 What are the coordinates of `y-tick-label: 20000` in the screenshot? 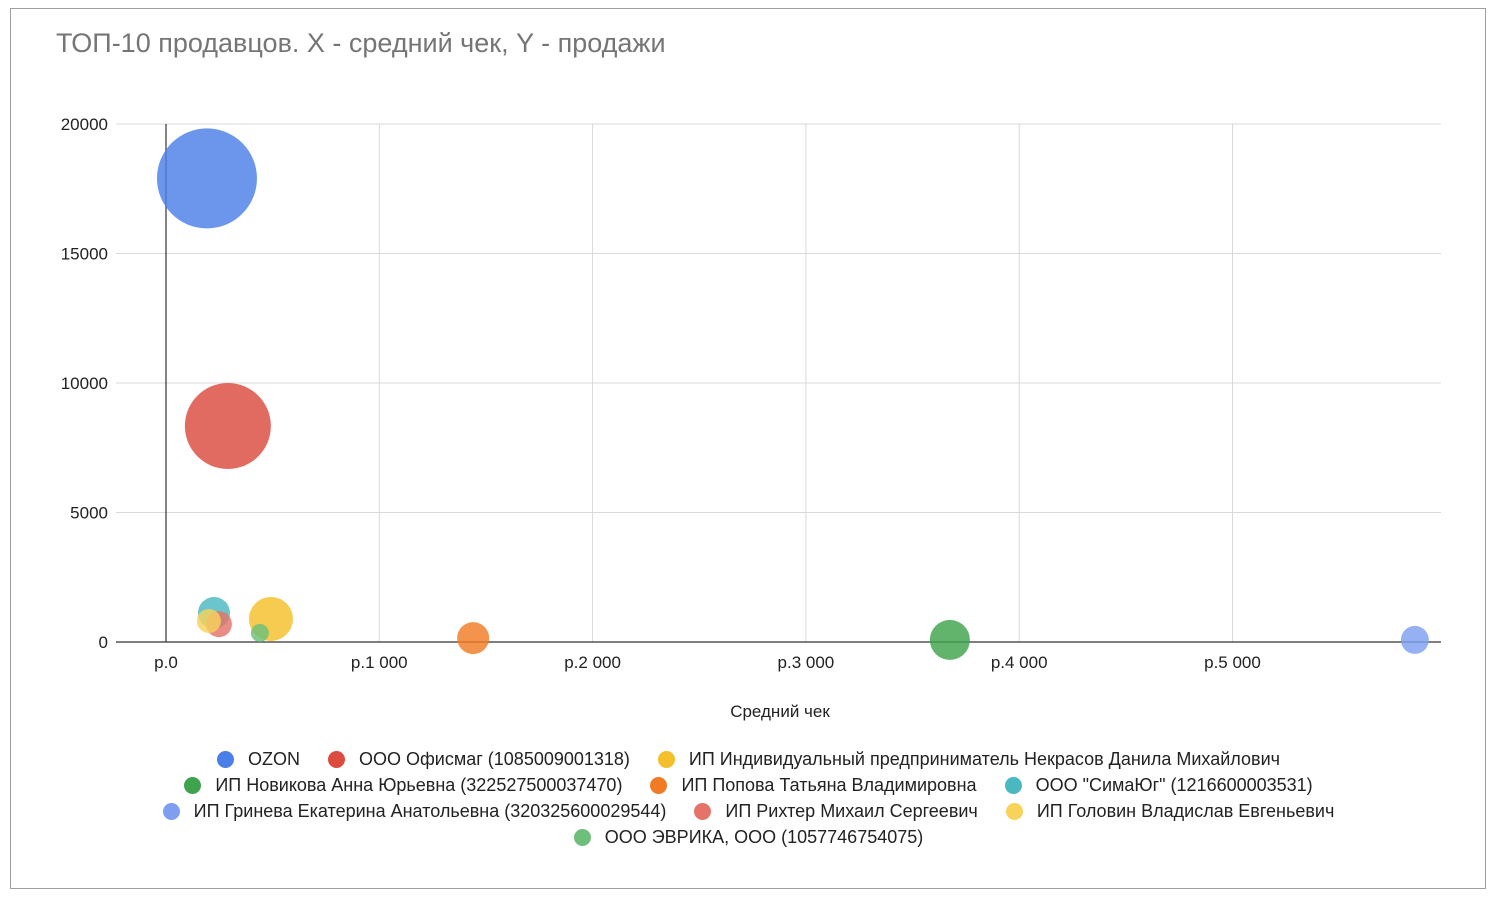 It's located at (84, 124).